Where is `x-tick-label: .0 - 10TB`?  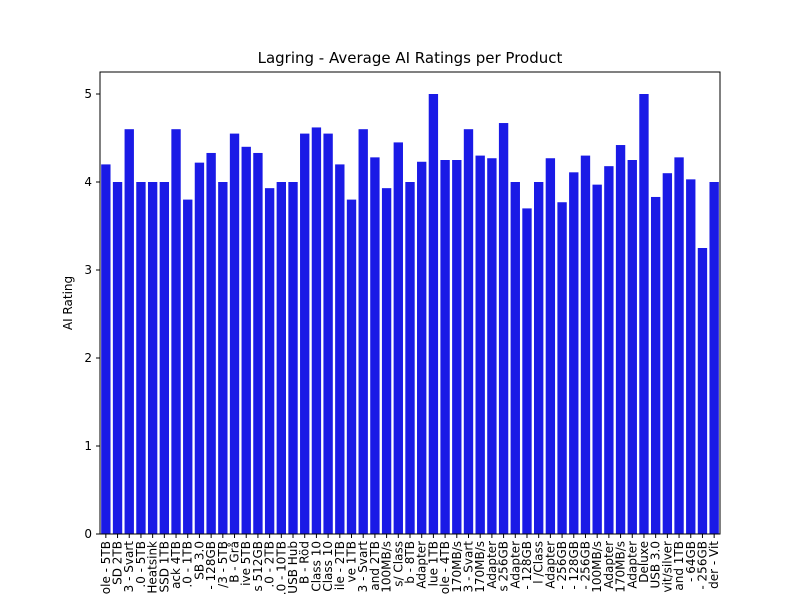
x-tick-label: .0 - 10TB is located at coordinates (281, 568).